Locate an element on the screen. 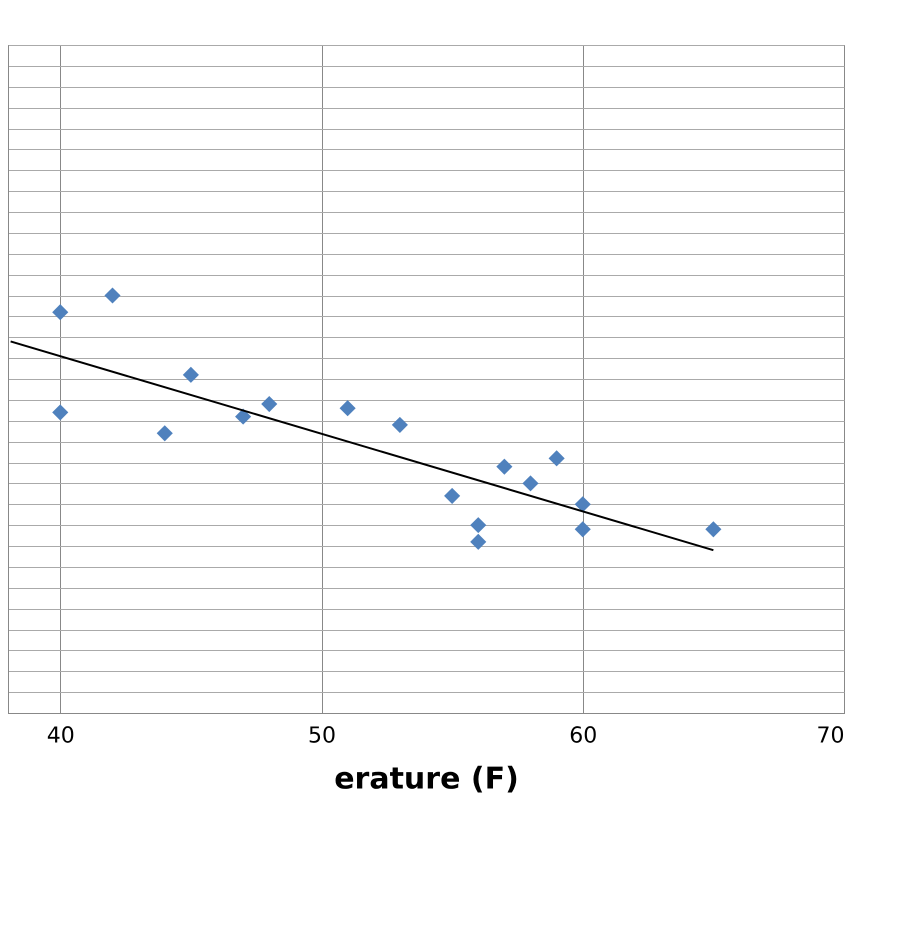 Image resolution: width=916 pixels, height=926 pixels. x-tick-label: 70 is located at coordinates (830, 736).